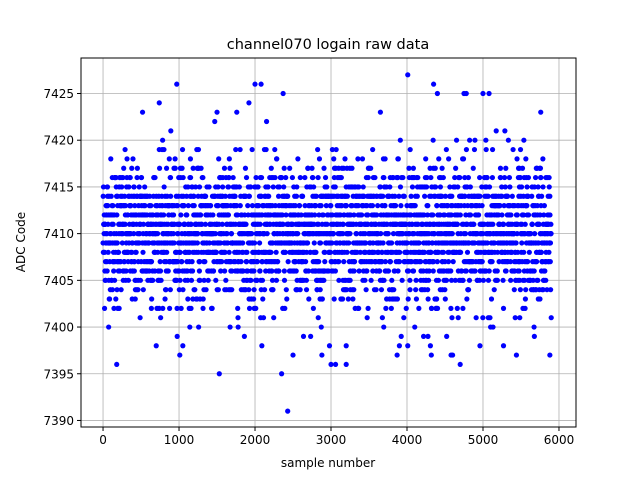 This screenshot has width=640, height=484. What do you see at coordinates (58, 374) in the screenshot?
I see `y-tick-label: 7395` at bounding box center [58, 374].